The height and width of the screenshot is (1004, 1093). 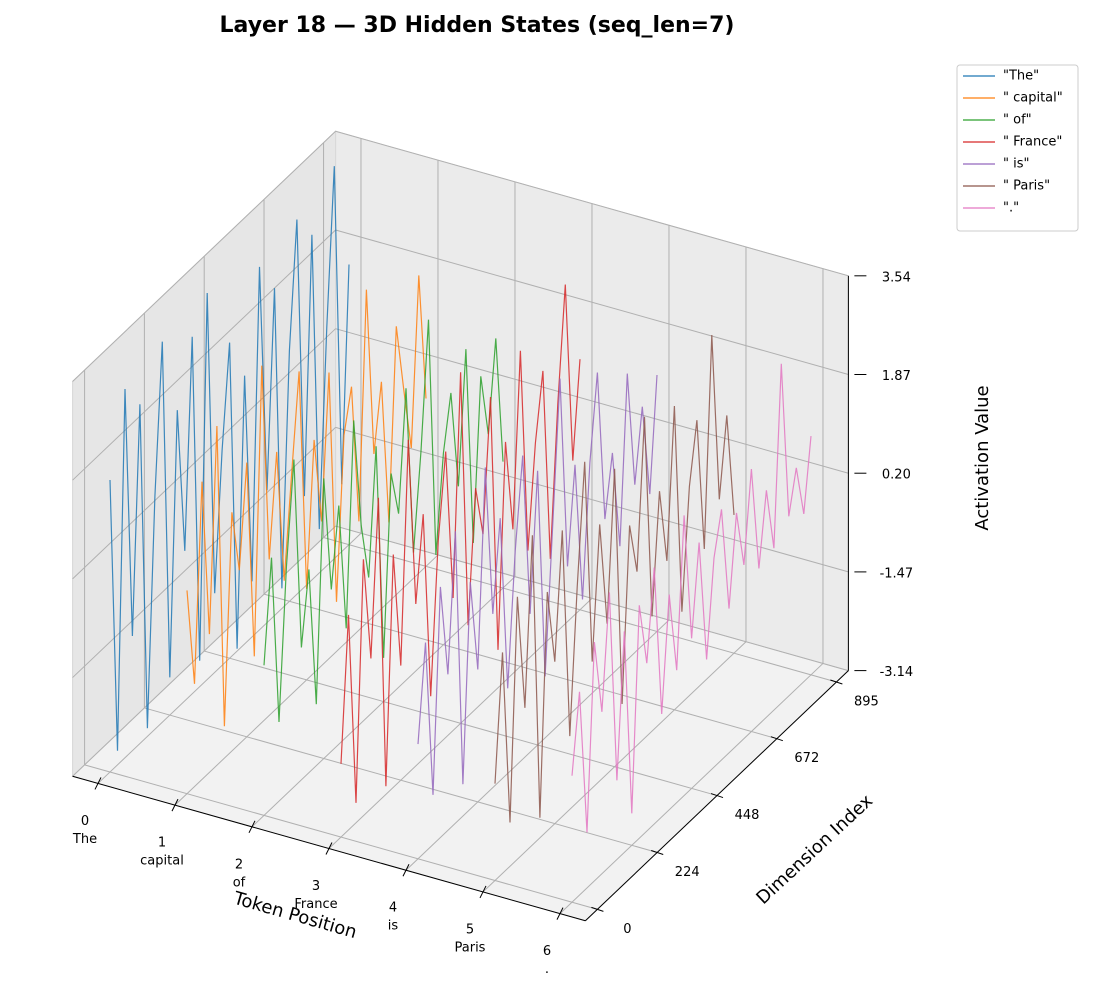 What do you see at coordinates (547, 951) in the screenshot?
I see `x-tick-label: 6` at bounding box center [547, 951].